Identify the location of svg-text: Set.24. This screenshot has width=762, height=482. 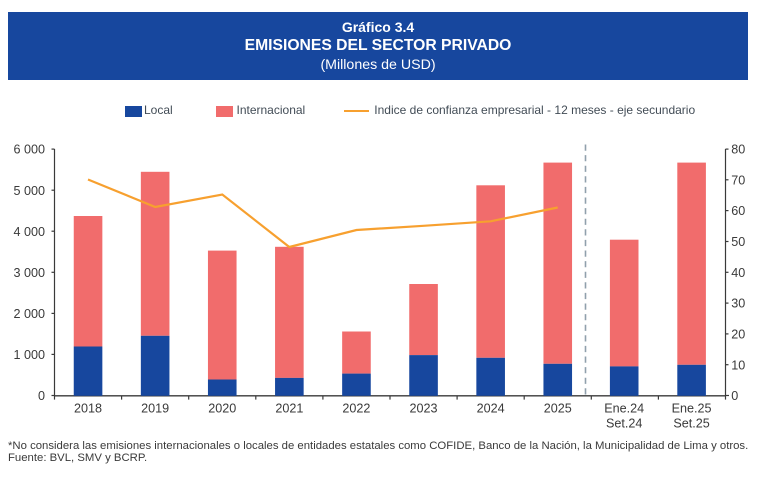
(624, 424).